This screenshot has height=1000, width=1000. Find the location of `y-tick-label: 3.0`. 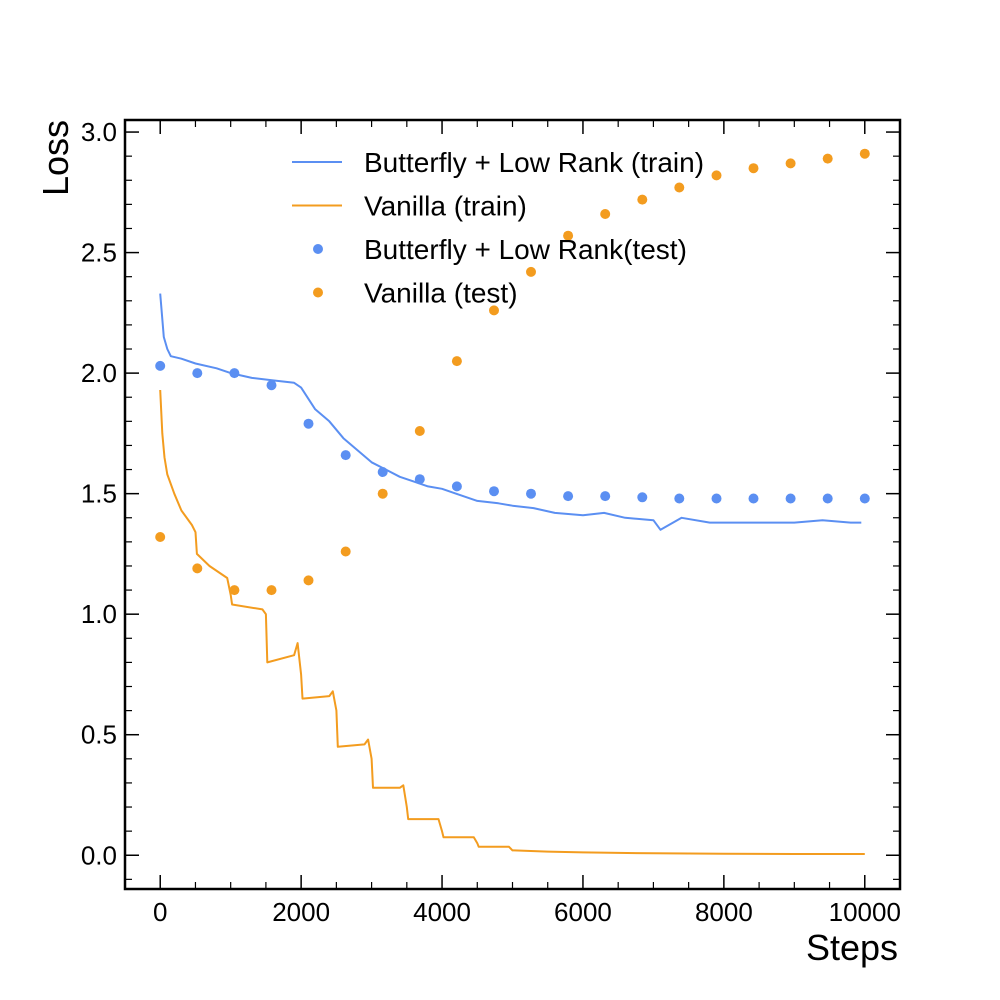

y-tick-label: 3.0 is located at coordinates (99, 132).